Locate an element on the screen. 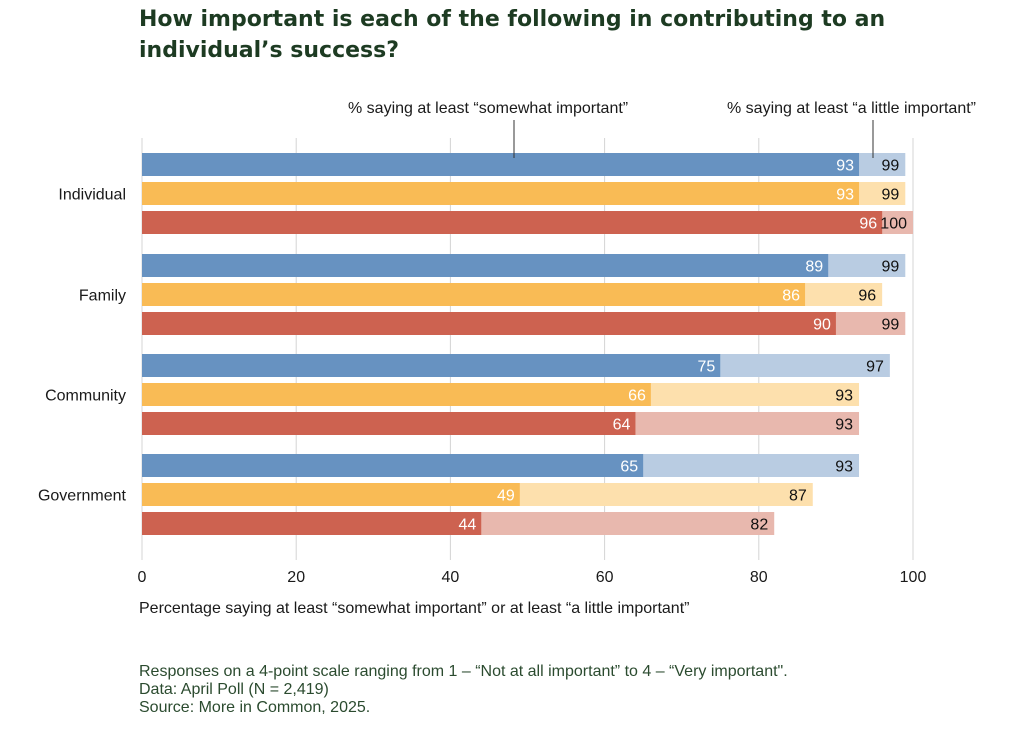 The image size is (1024, 729). data-label-little: 97 is located at coordinates (875, 367).